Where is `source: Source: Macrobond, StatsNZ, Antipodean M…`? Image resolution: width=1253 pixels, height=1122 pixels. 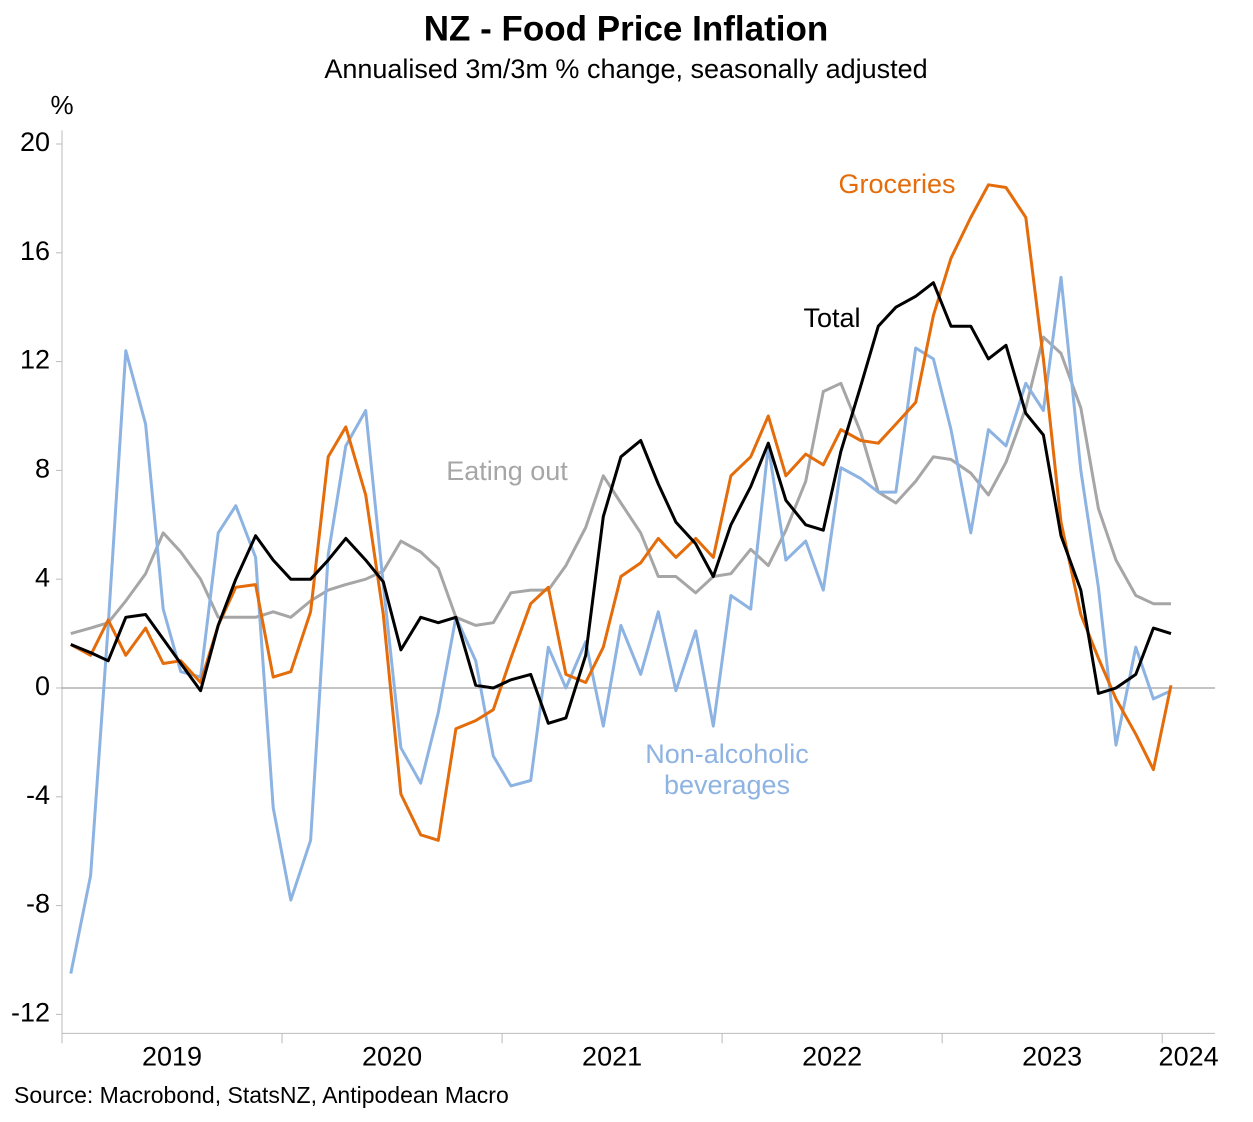
source: Source: Macrobond, StatsNZ, Antipodean M… is located at coordinates (261, 1095).